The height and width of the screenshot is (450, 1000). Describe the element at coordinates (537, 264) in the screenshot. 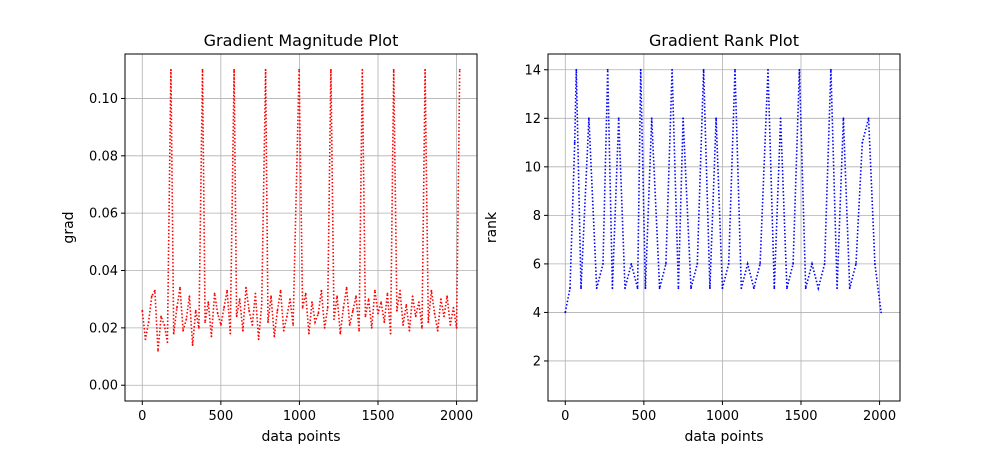

I see `y-tick-label: 6` at that location.